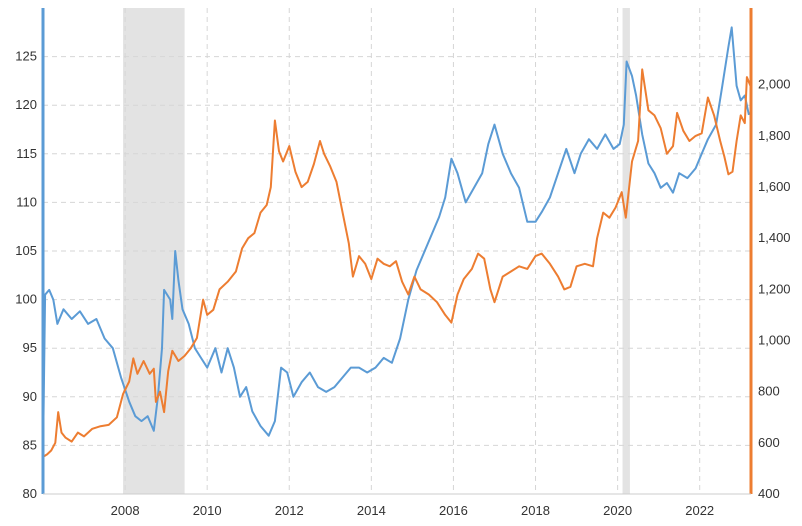 This screenshot has width=802, height=526. What do you see at coordinates (26, 299) in the screenshot?
I see `left-y-tick-label: 100` at bounding box center [26, 299].